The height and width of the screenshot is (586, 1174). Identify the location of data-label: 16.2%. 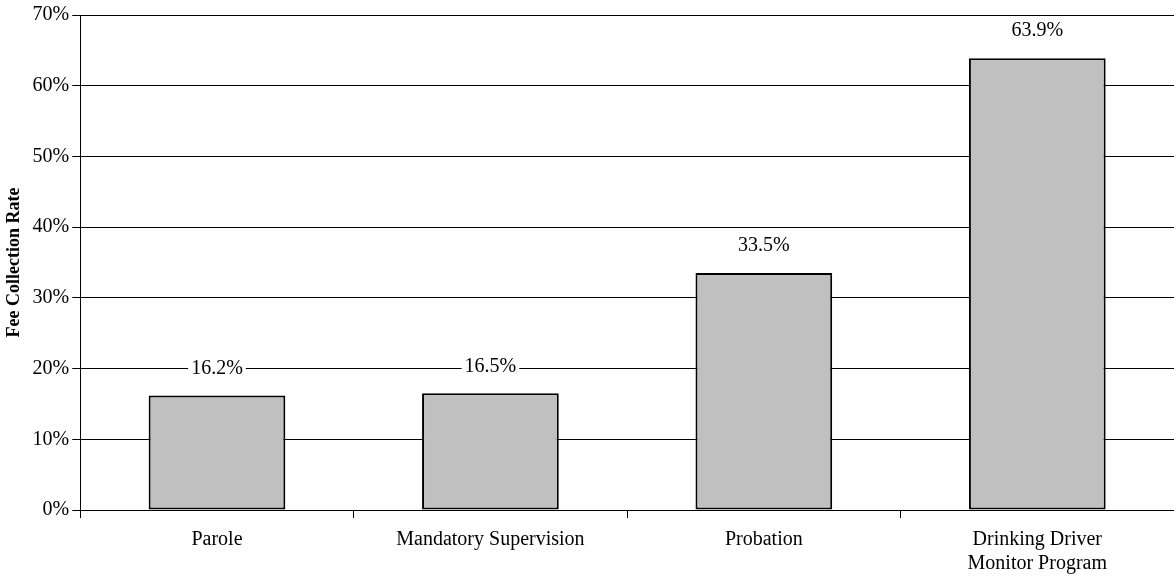
(217, 366).